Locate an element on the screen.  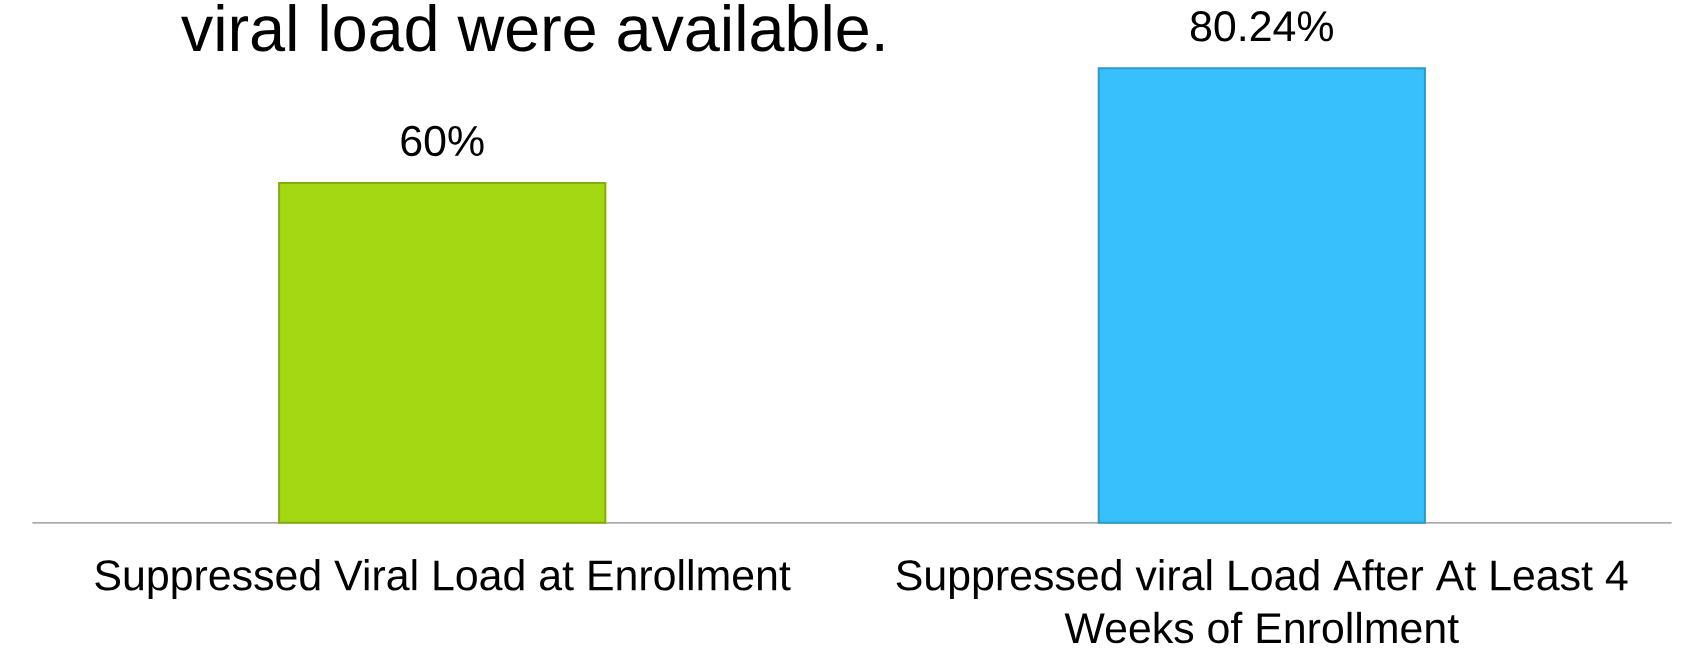
x-tick-label: Suppressed Viral Load at Enrollment is located at coordinates (443, 579).